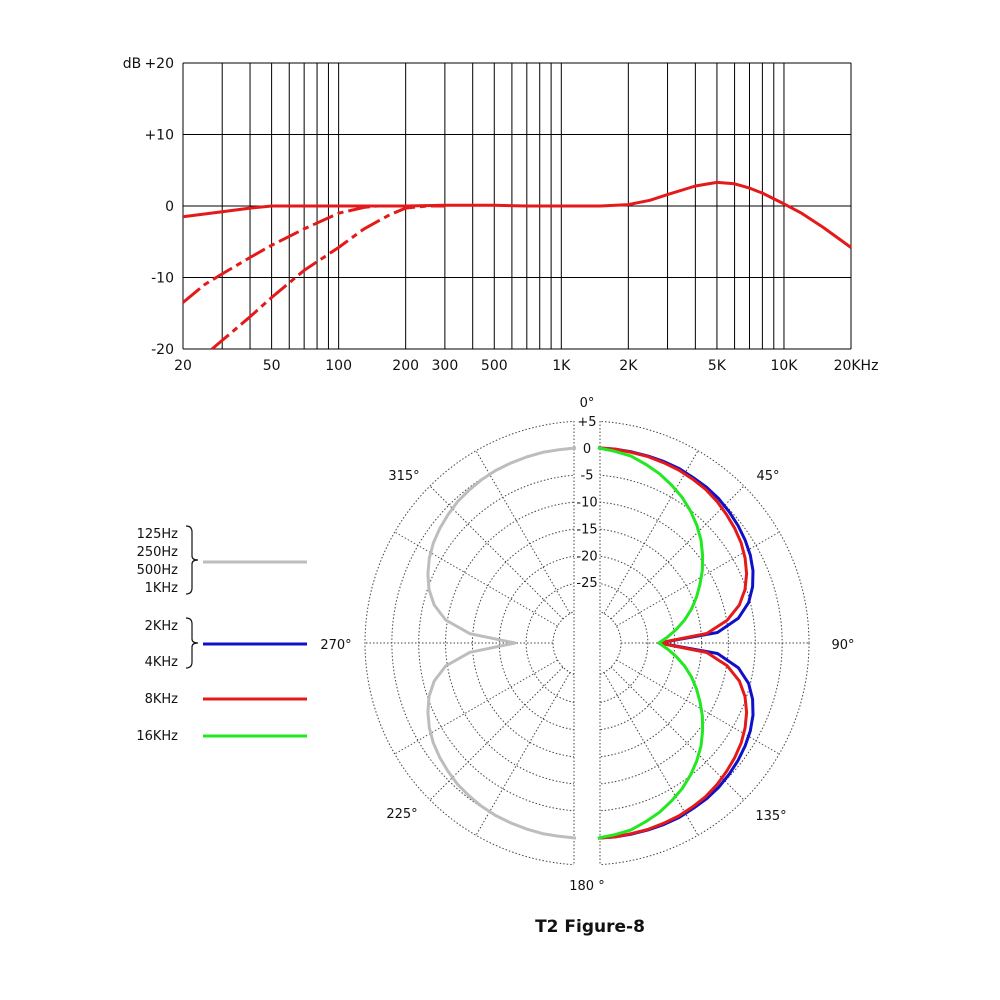 The width and height of the screenshot is (1000, 1000). I want to click on legend-label: 500Hz, so click(158, 570).